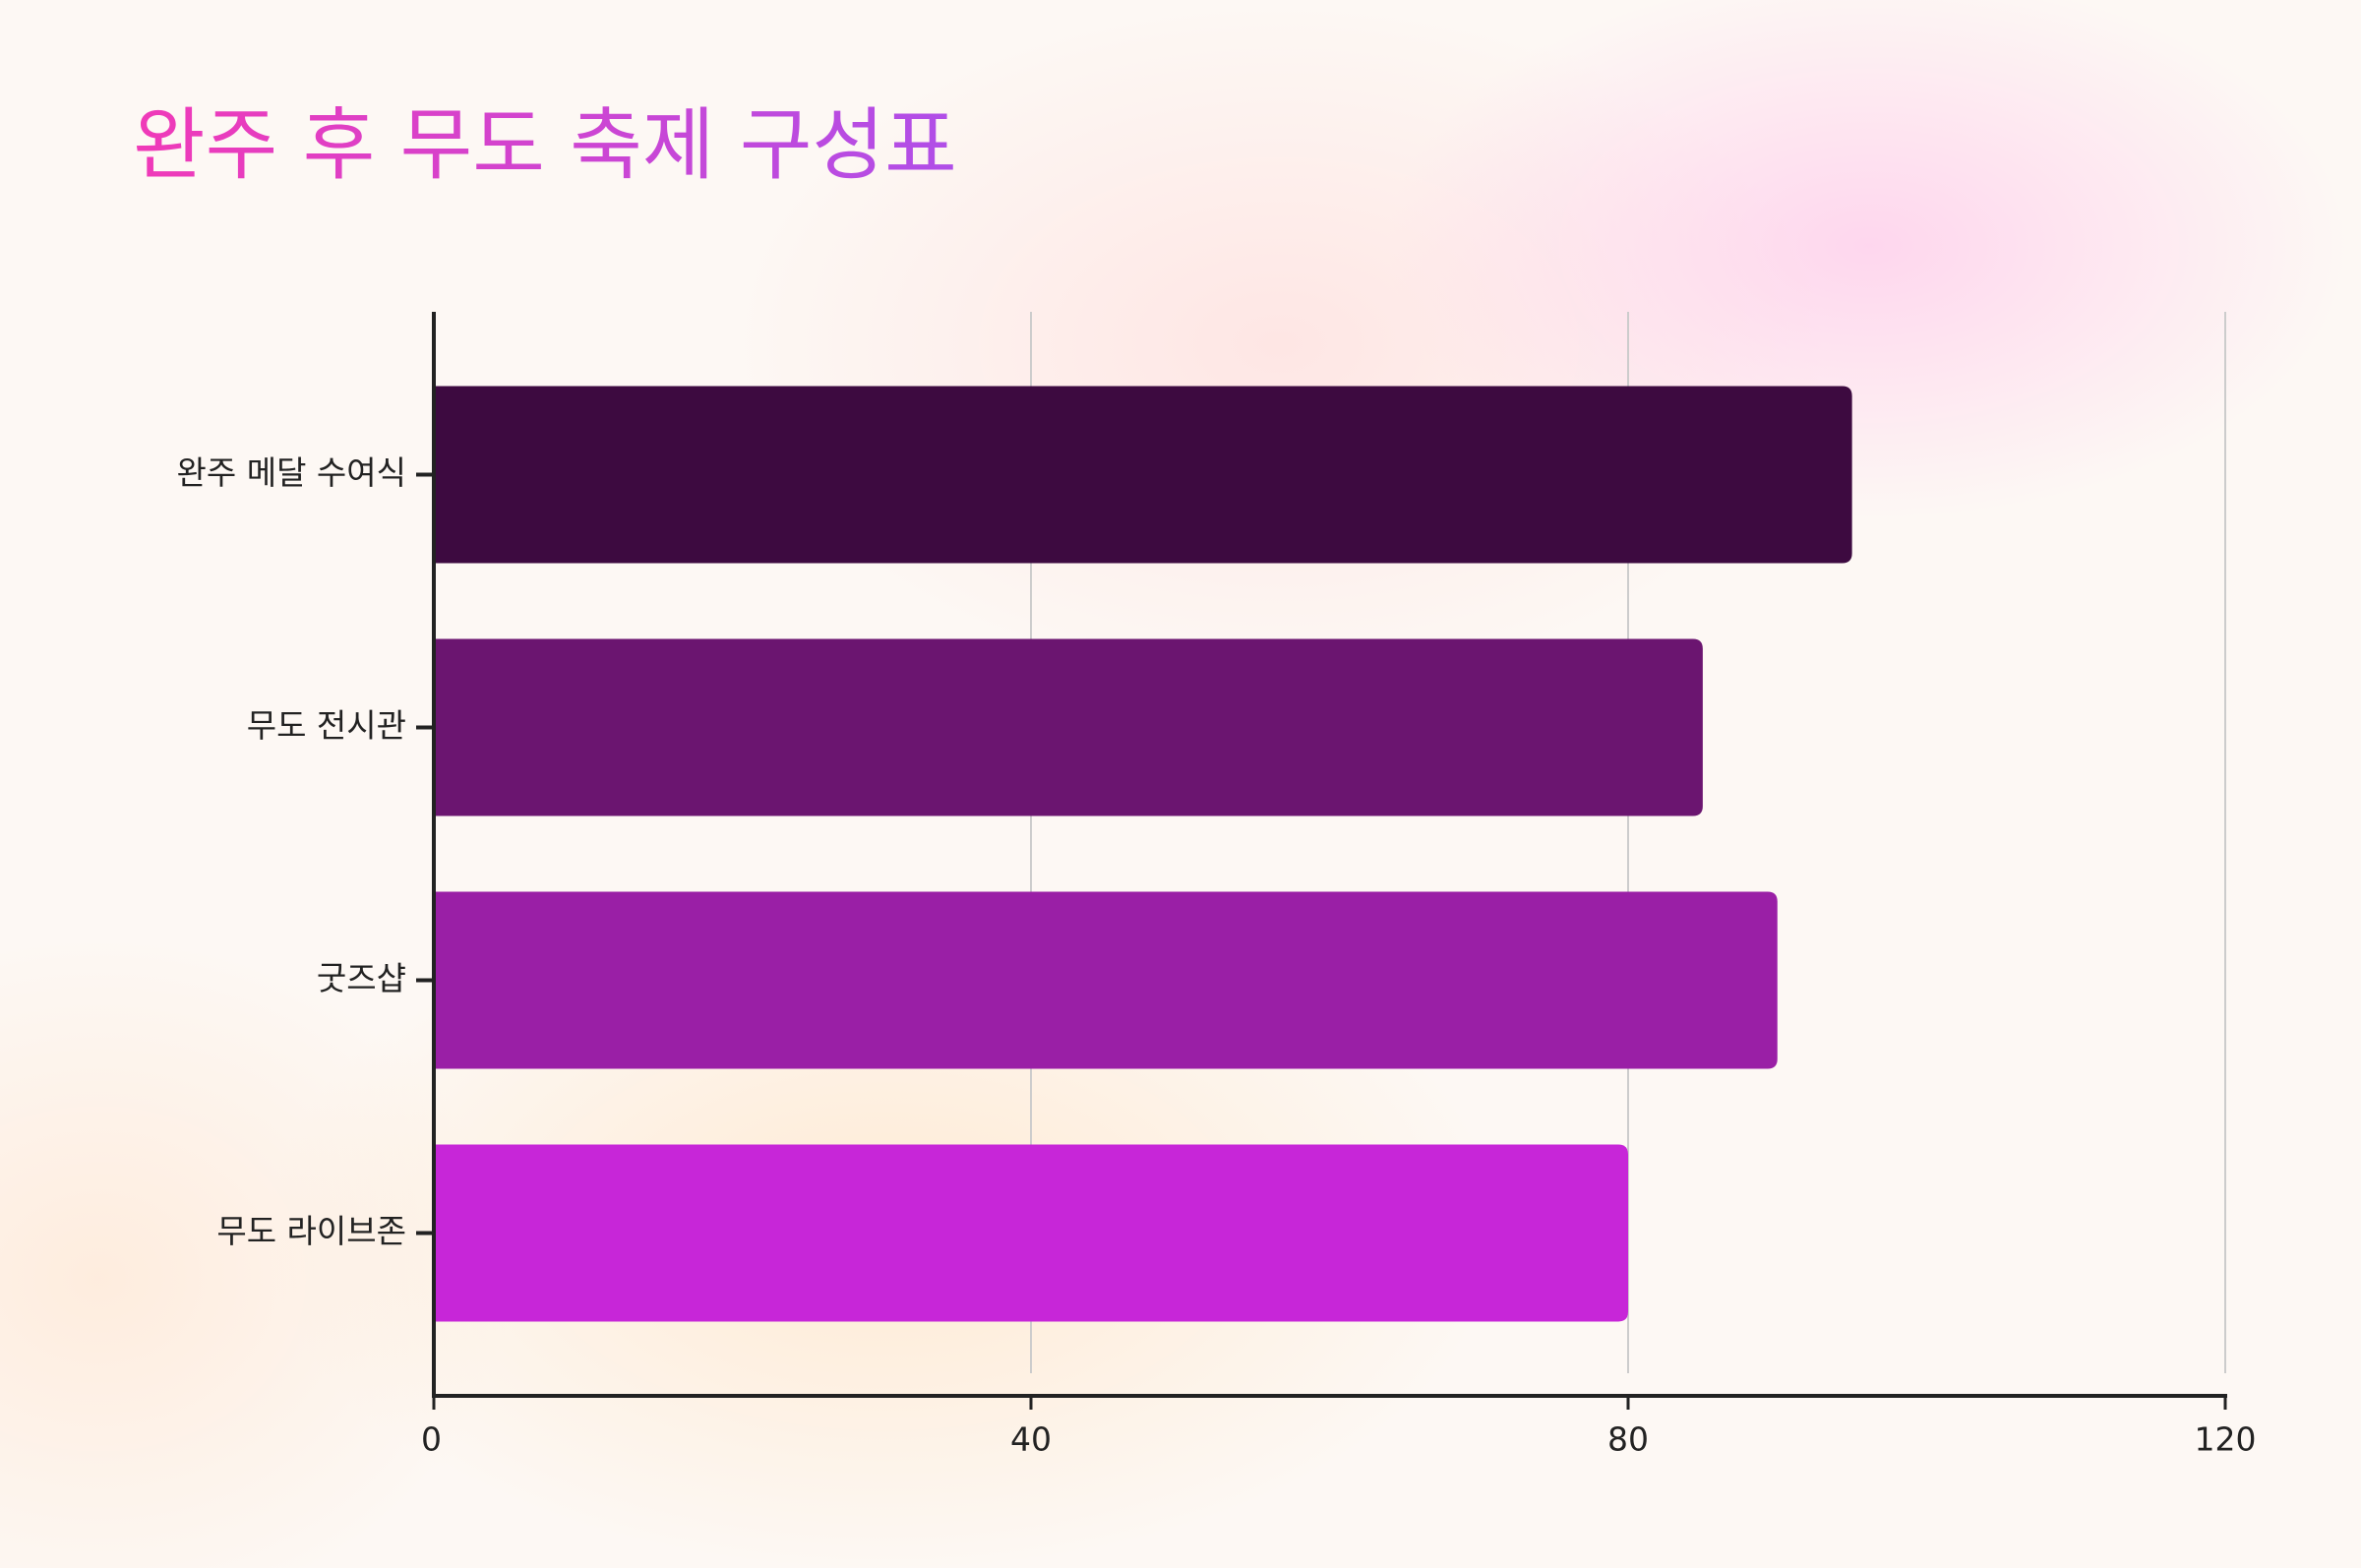  What do you see at coordinates (545, 145) in the screenshot?
I see `chart-title: 완주 후 무도 축제 구성표` at bounding box center [545, 145].